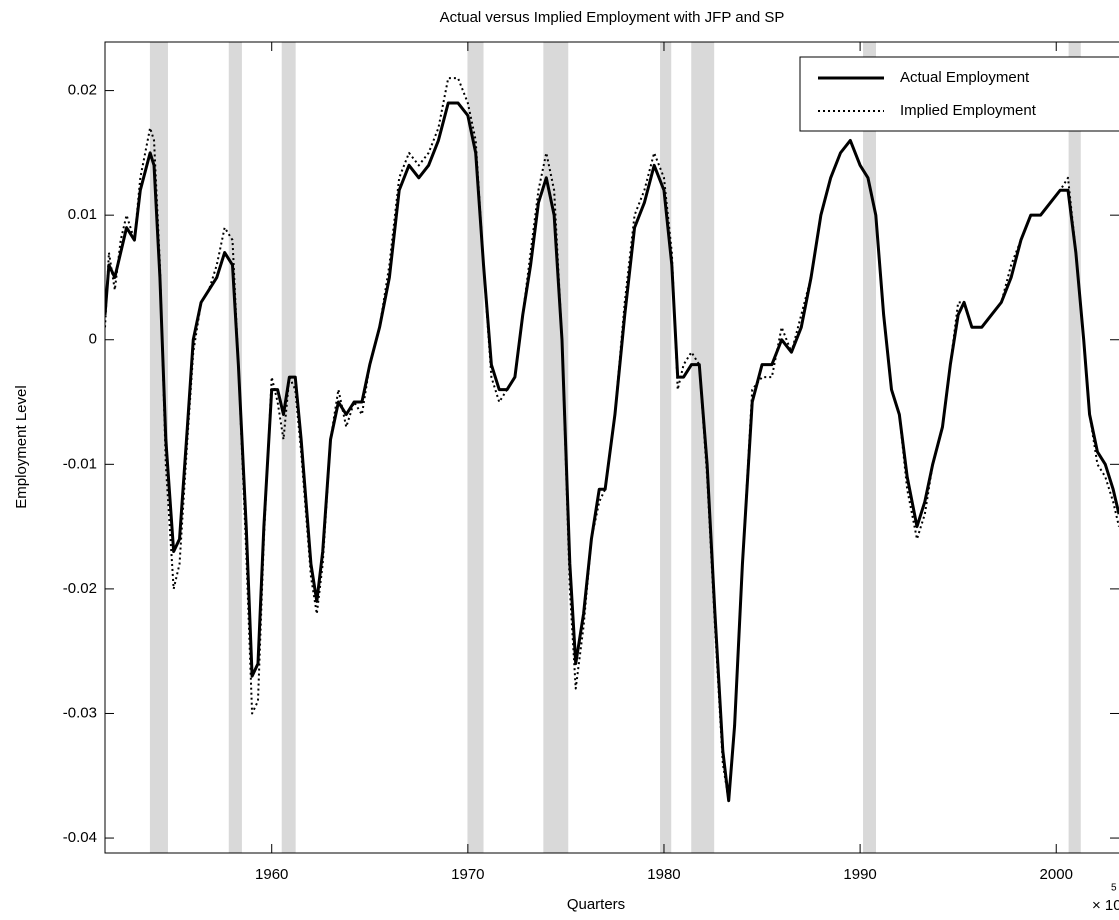  What do you see at coordinates (93, 339) in the screenshot?
I see `y-tick-label: 0` at bounding box center [93, 339].